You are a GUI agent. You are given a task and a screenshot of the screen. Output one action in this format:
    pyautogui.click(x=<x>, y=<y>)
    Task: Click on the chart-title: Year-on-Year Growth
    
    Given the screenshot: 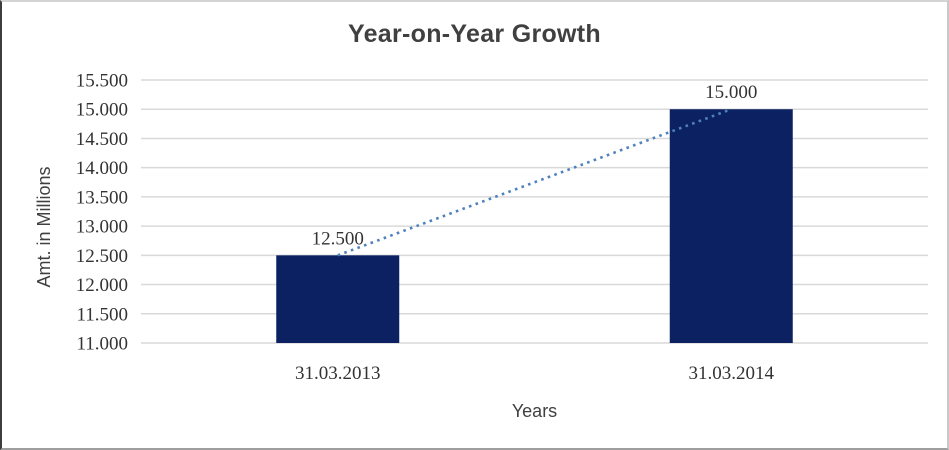 What is the action you would take?
    pyautogui.click(x=474, y=34)
    